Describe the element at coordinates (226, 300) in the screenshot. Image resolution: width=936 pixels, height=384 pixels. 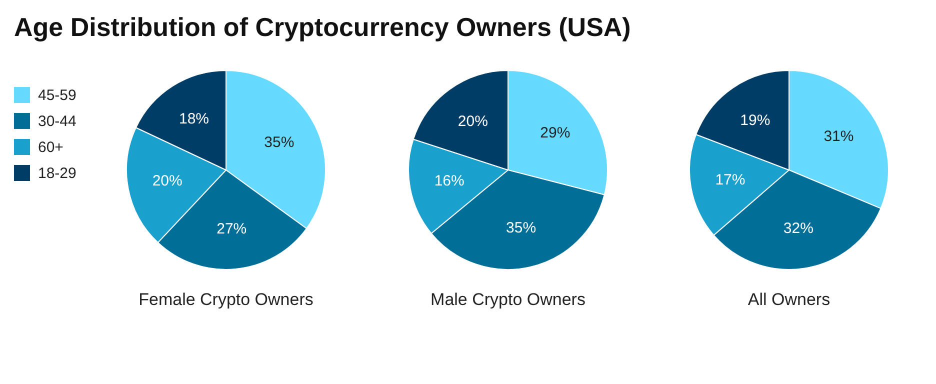
I see `text: Female Crypto Owners` at that location.